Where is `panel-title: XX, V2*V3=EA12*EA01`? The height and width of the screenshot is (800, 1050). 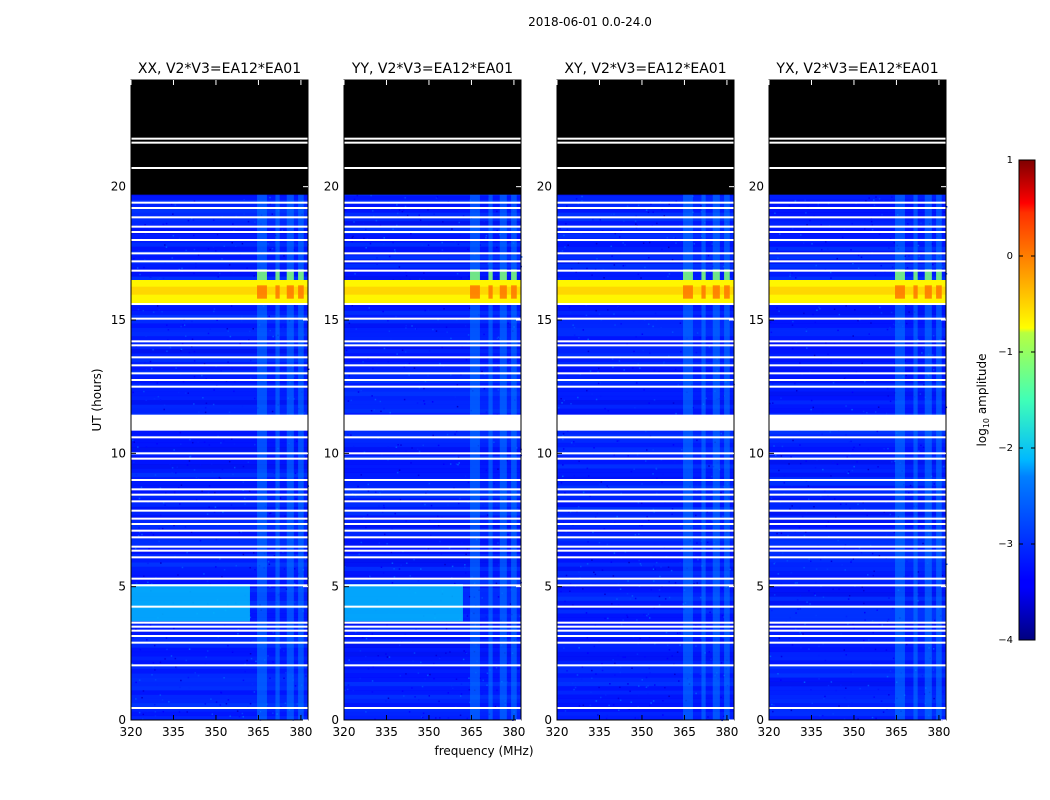 panel-title: XX, V2*V3=EA12*EA01 is located at coordinates (219, 69).